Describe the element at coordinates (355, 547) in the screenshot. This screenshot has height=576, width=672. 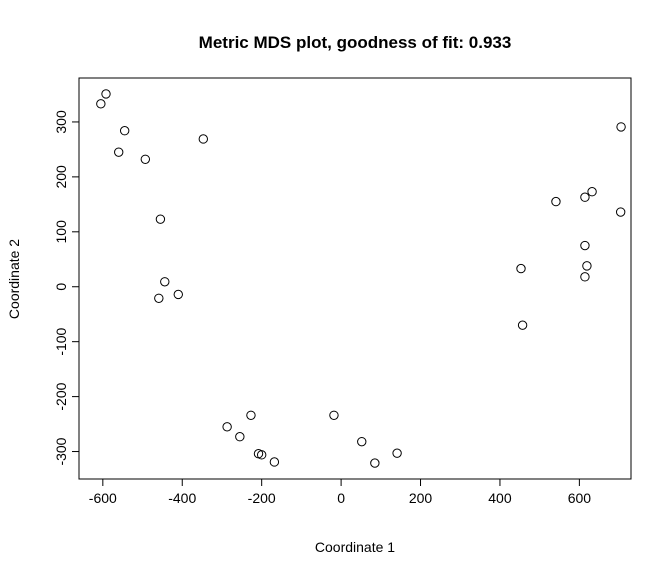
I see `x-axis-label: Coordinate 1` at that location.